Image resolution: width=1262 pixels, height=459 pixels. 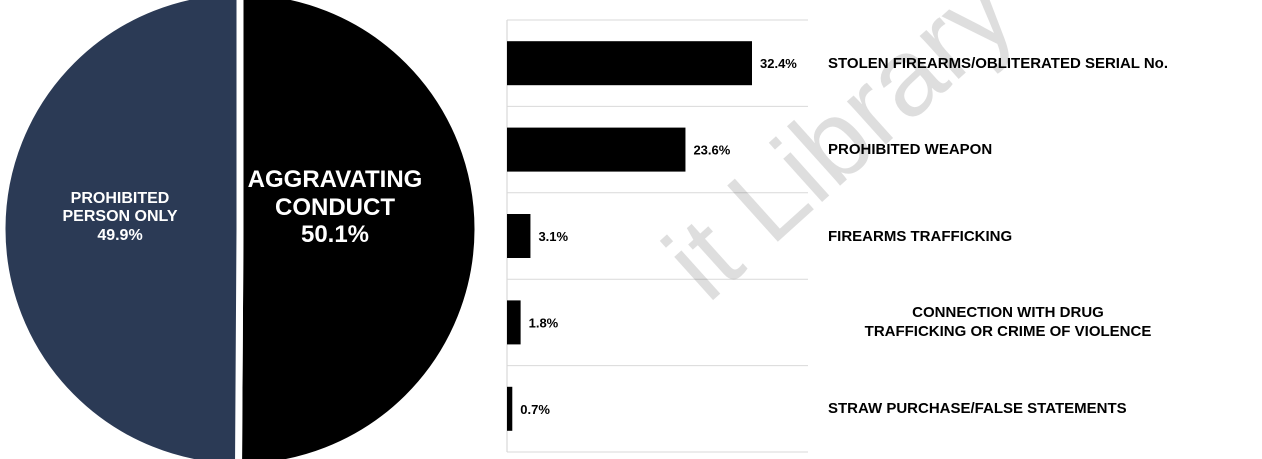 What do you see at coordinates (910, 150) in the screenshot?
I see `category-label: PROHIBITED WEAPON` at bounding box center [910, 150].